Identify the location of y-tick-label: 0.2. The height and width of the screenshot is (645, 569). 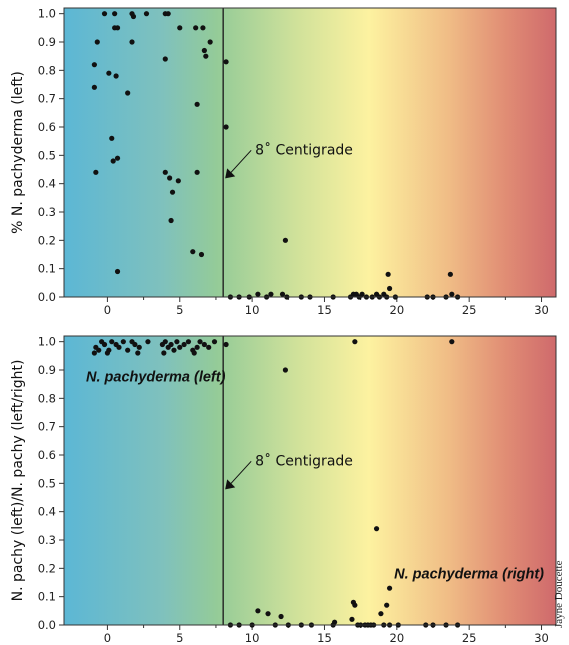
(47, 240).